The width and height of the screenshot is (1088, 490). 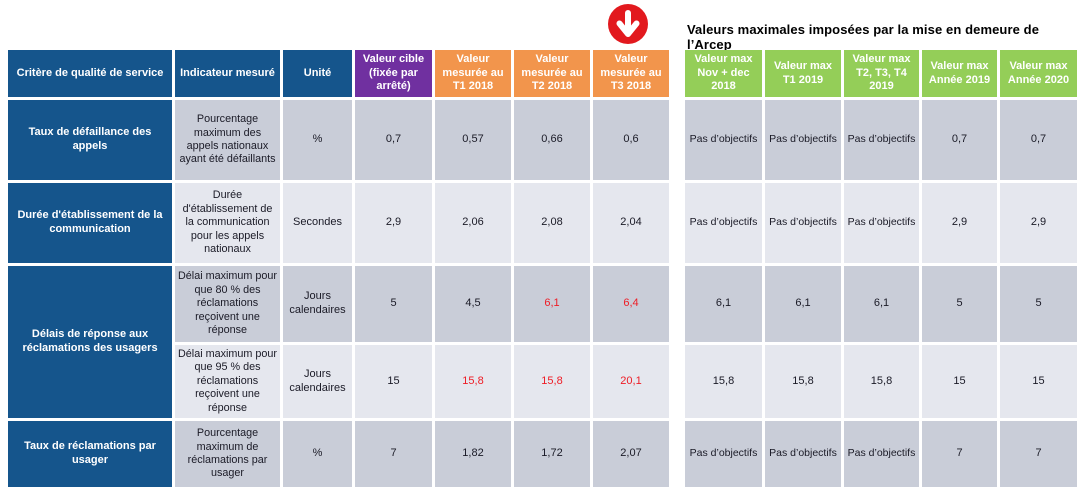 I want to click on col-header-critere: Critère de qualité de service, so click(x=90, y=73).